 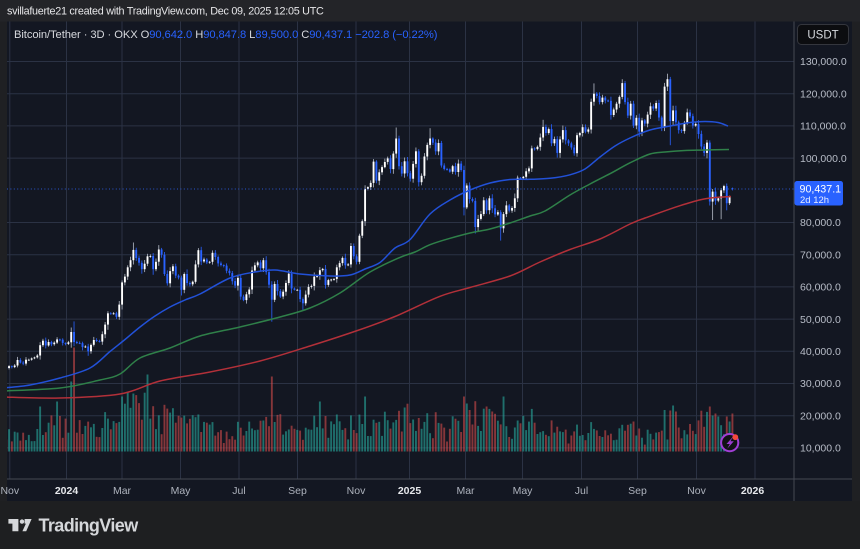 I want to click on svg-text: 20,000.0, so click(x=820, y=416).